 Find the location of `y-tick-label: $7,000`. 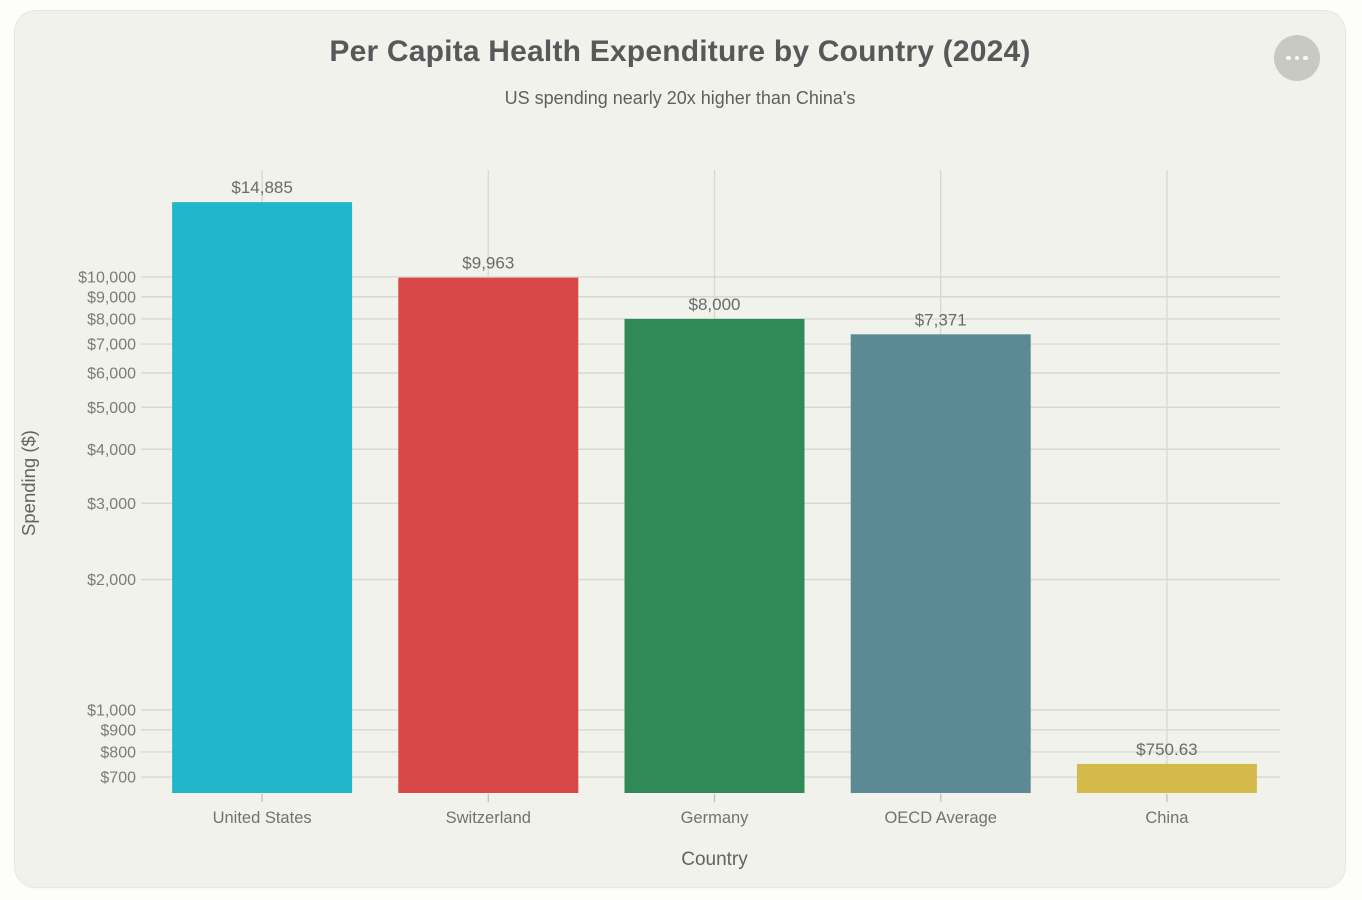

y-tick-label: $7,000 is located at coordinates (111, 345).